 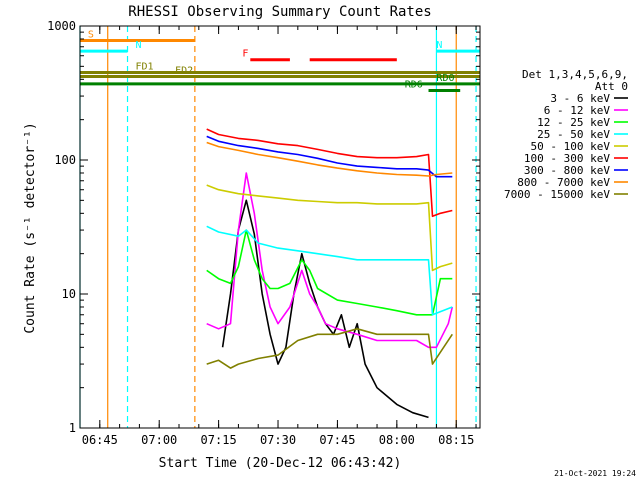 What do you see at coordinates (567, 158) in the screenshot?
I see `legend-label-6: 100 - 300 keV` at bounding box center [567, 158].